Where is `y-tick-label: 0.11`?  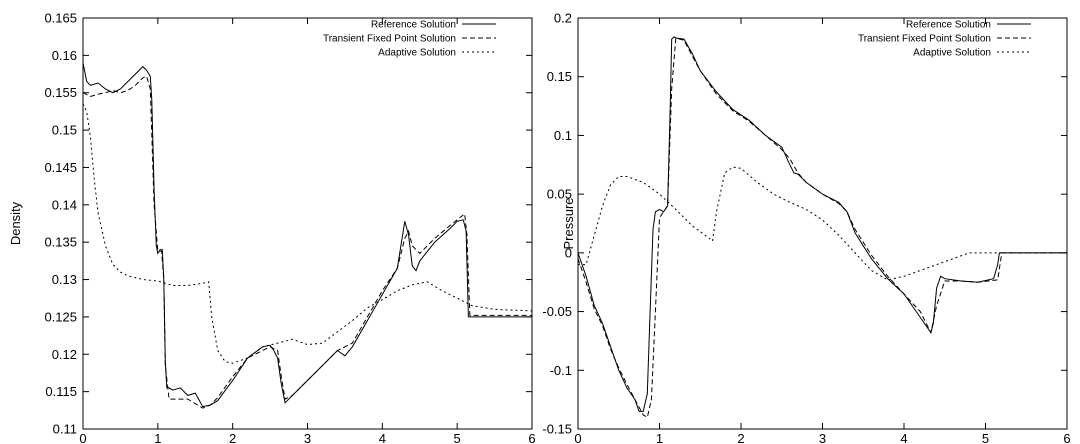
y-tick-label: 0.11 is located at coordinates (65, 429).